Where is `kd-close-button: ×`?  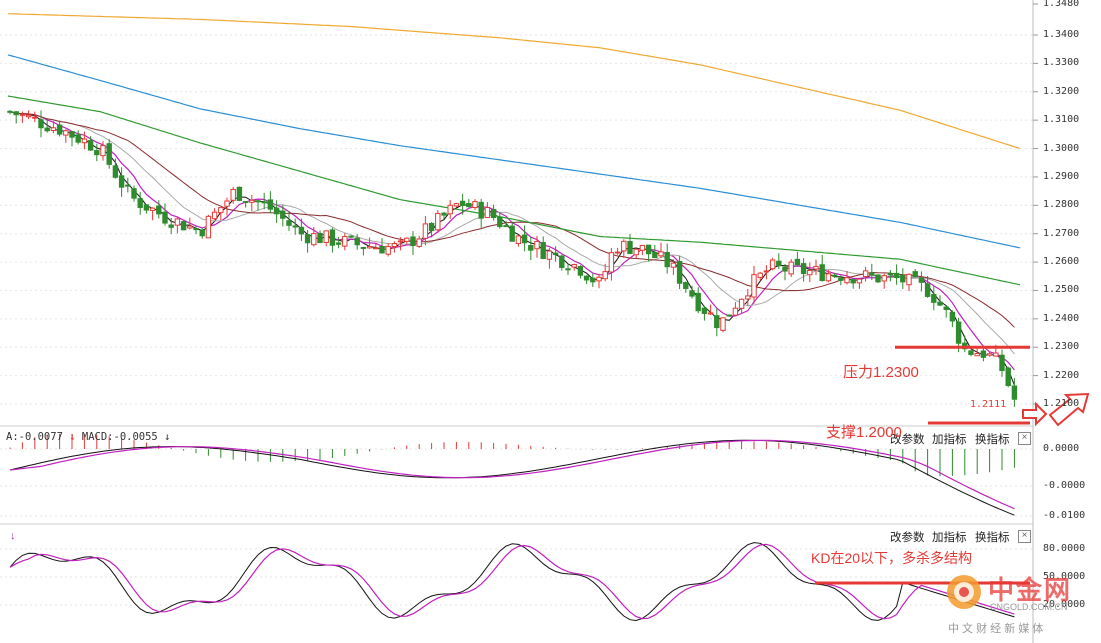
kd-close-button: × is located at coordinates (1024, 536).